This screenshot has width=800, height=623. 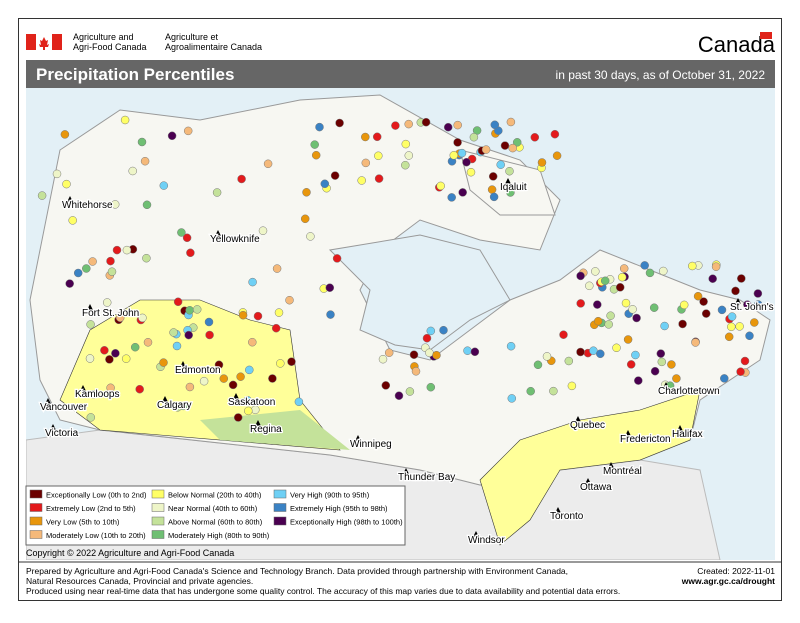 What do you see at coordinates (426, 477) in the screenshot?
I see `city-label: Thunder Bay` at bounding box center [426, 477].